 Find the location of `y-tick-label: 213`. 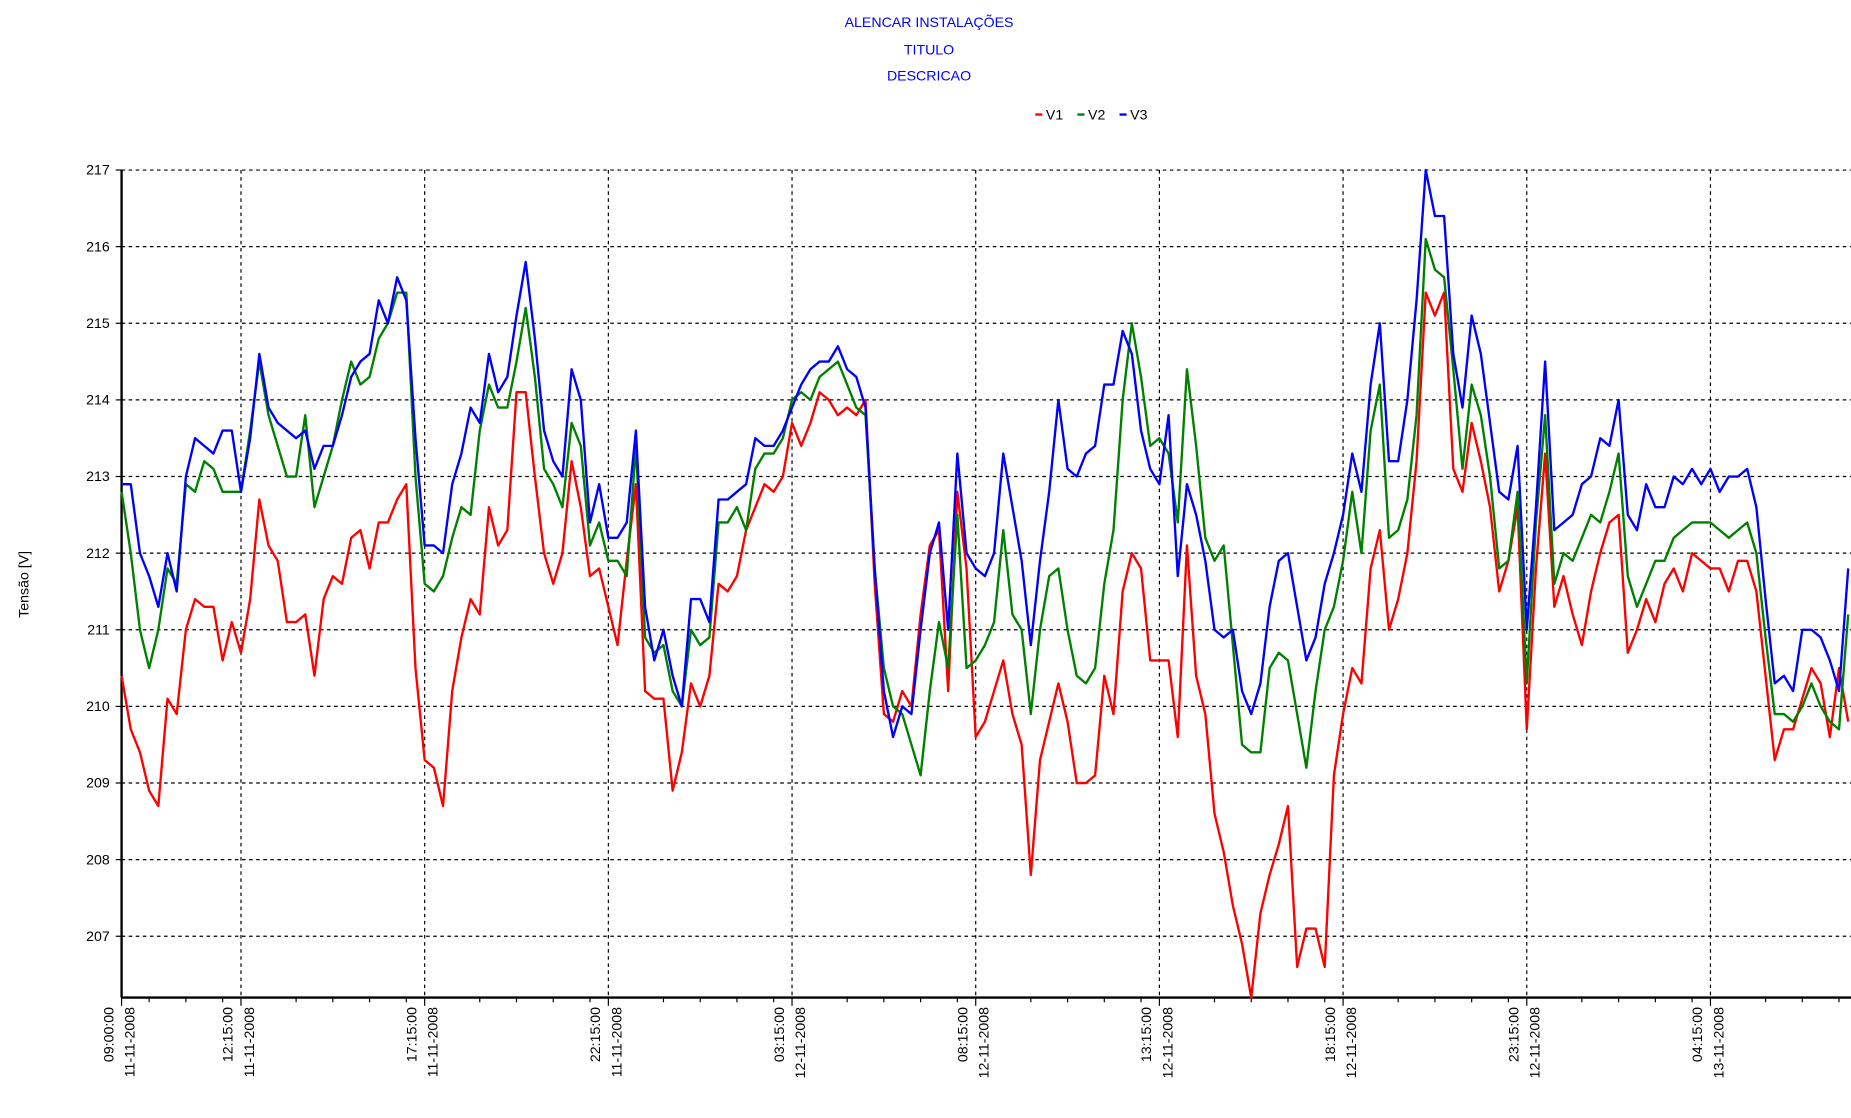

y-tick-label: 213 is located at coordinates (98, 477).